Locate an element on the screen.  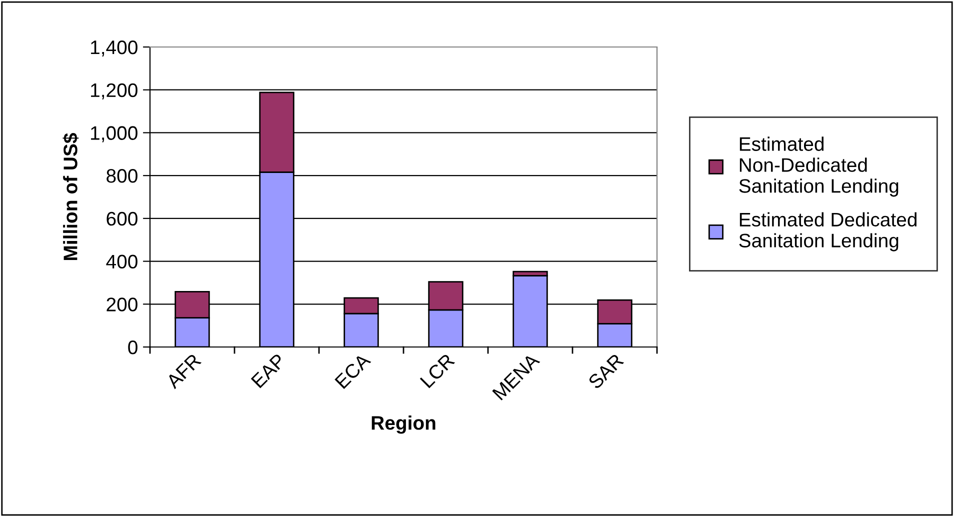
y-tick-label: 800 is located at coordinates (122, 176).